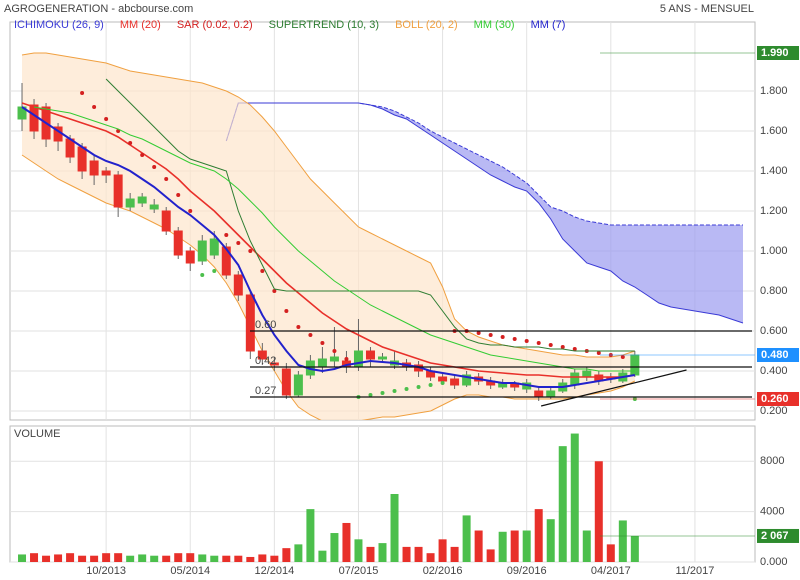 This screenshot has height=580, width=800. What do you see at coordinates (548, 25) in the screenshot?
I see `legend-entry: MM (7)` at bounding box center [548, 25].